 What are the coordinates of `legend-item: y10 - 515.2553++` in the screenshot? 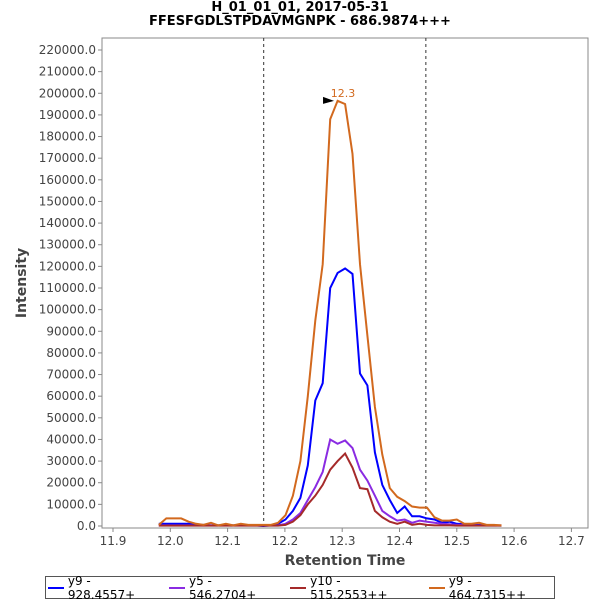 It's located at (355, 587).